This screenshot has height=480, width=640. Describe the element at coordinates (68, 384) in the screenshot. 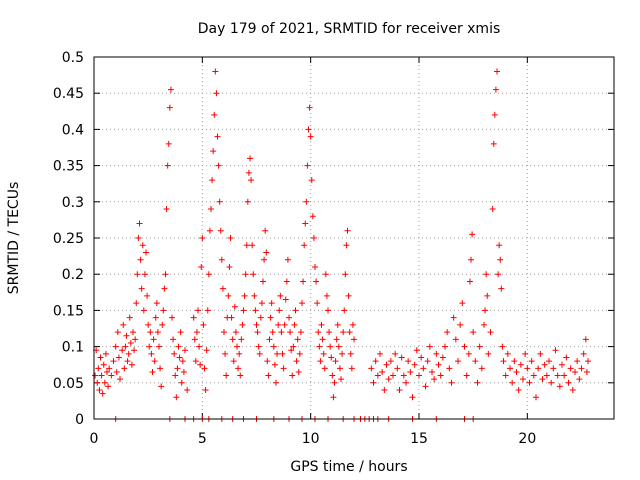

I see `y-tick-label: 0.05` at that location.